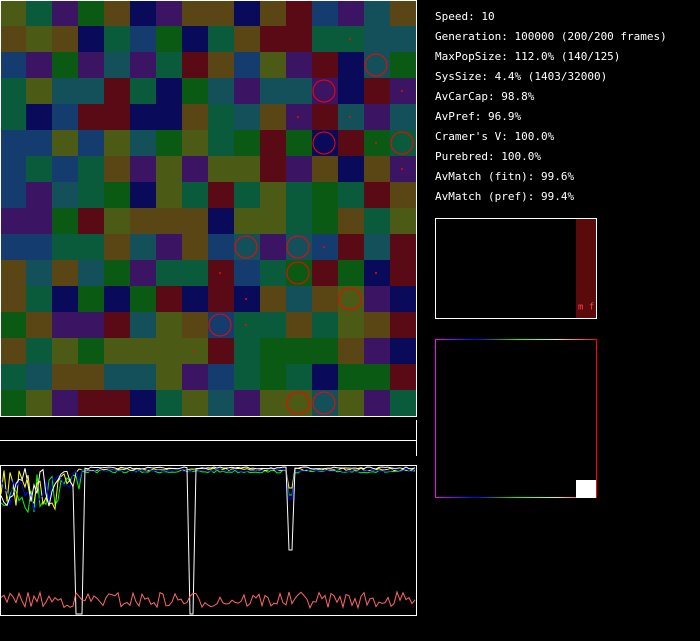 The width and height of the screenshot is (700, 641). I want to click on stat-line: AvMatch (fitn): 99.6%, so click(504, 176).